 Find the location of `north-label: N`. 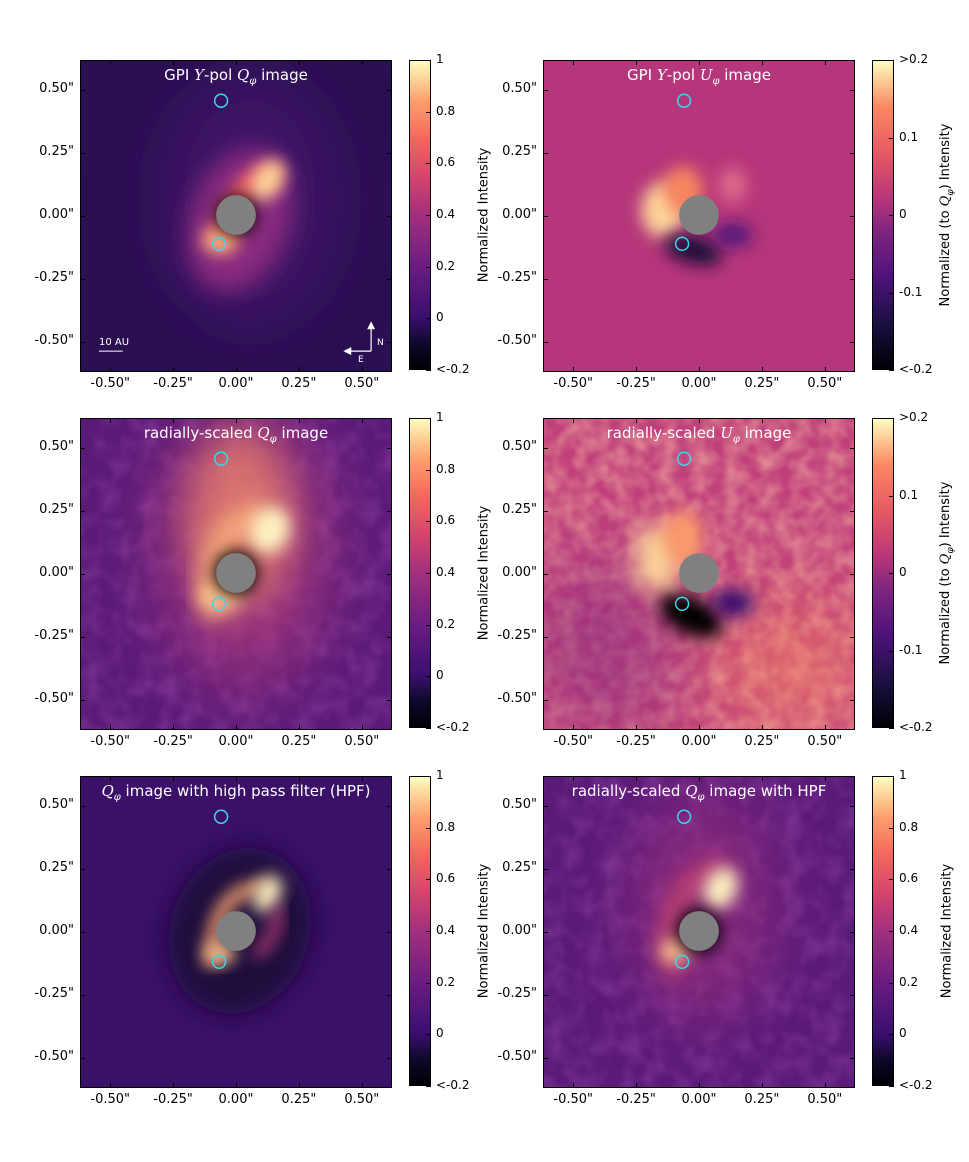

north-label: N is located at coordinates (380, 343).